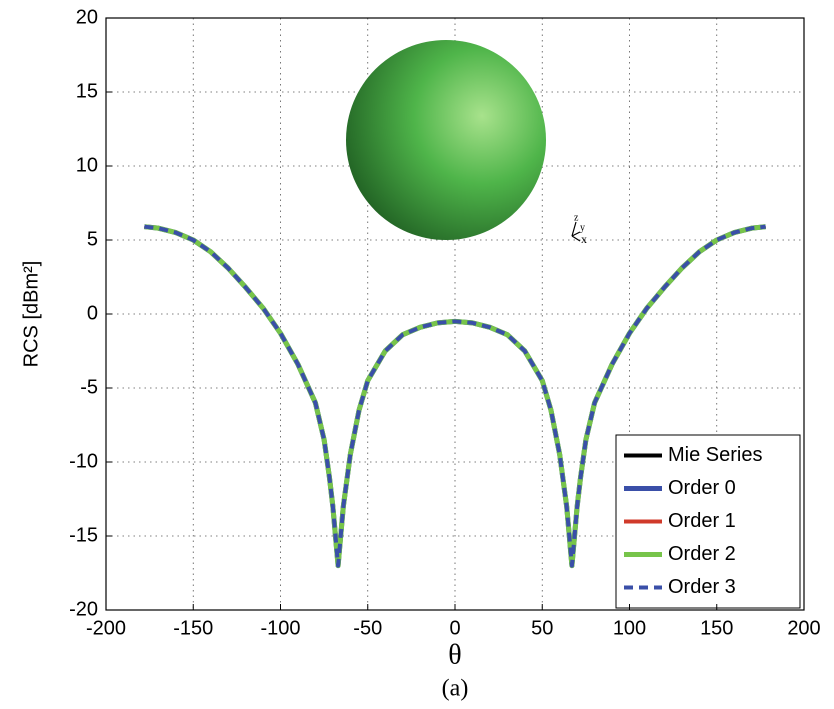 This screenshot has width=834, height=709. I want to click on y-tick-label: -20, so click(83, 609).